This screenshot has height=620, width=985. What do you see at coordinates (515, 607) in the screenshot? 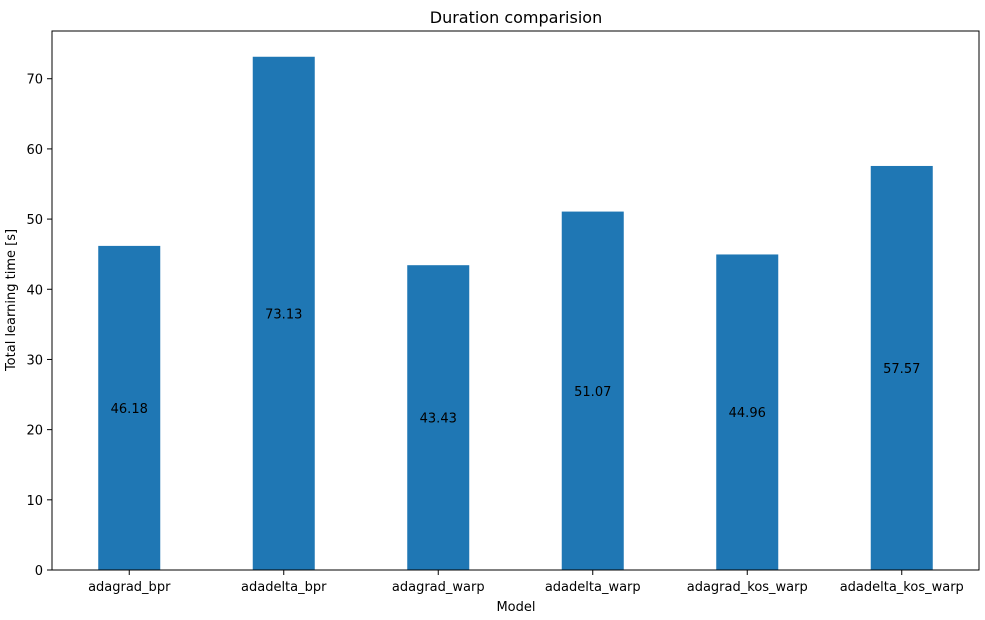
I see `x-axis-title: Model` at bounding box center [515, 607].